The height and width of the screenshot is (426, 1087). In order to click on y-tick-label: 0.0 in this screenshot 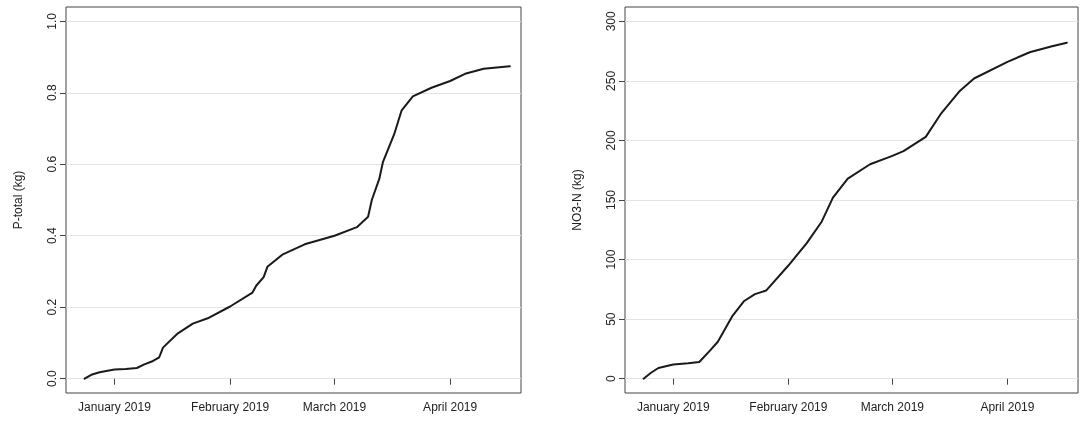, I will do `click(52, 379)`.